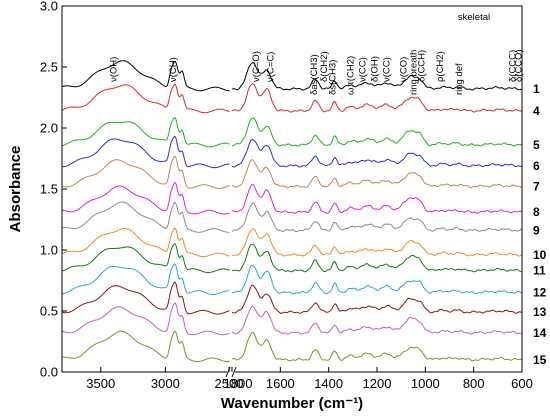 Image resolution: width=550 pixels, height=418 pixels. What do you see at coordinates (314, 74) in the screenshot?
I see `annotation-label: δas(CH3)` at bounding box center [314, 74].